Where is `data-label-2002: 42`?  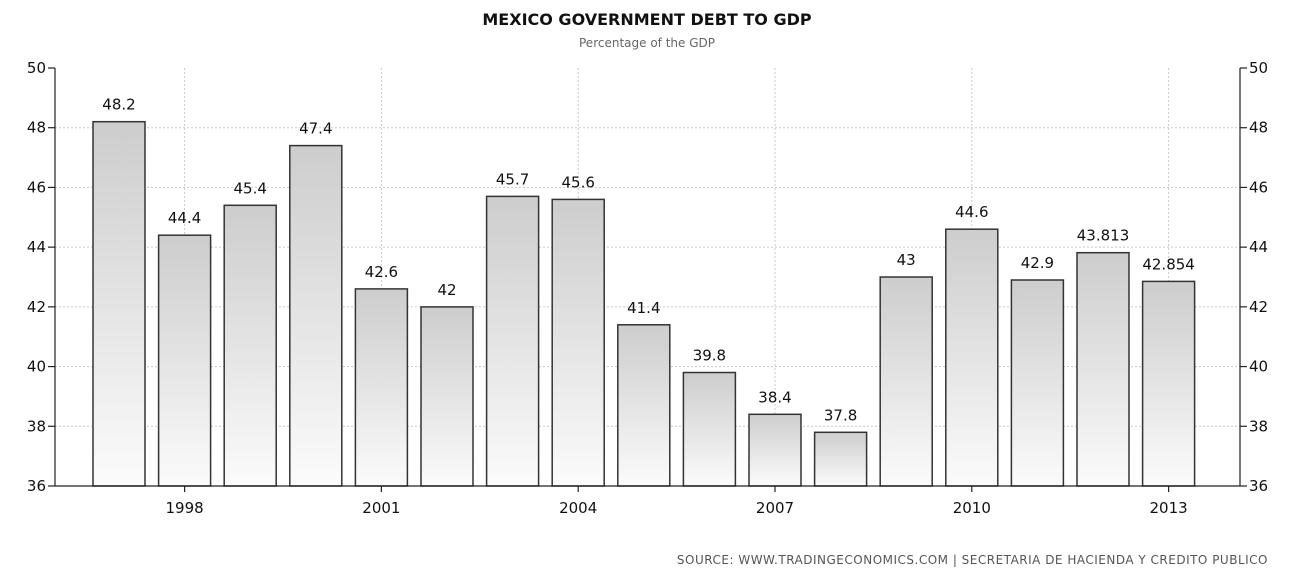
data-label-2002: 42 is located at coordinates (446, 290).